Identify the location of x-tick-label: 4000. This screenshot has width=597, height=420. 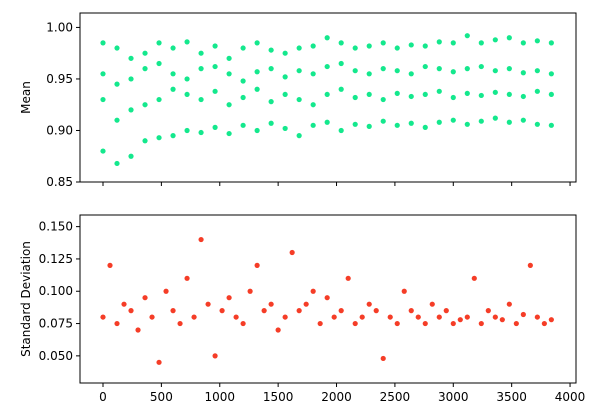
(570, 397).